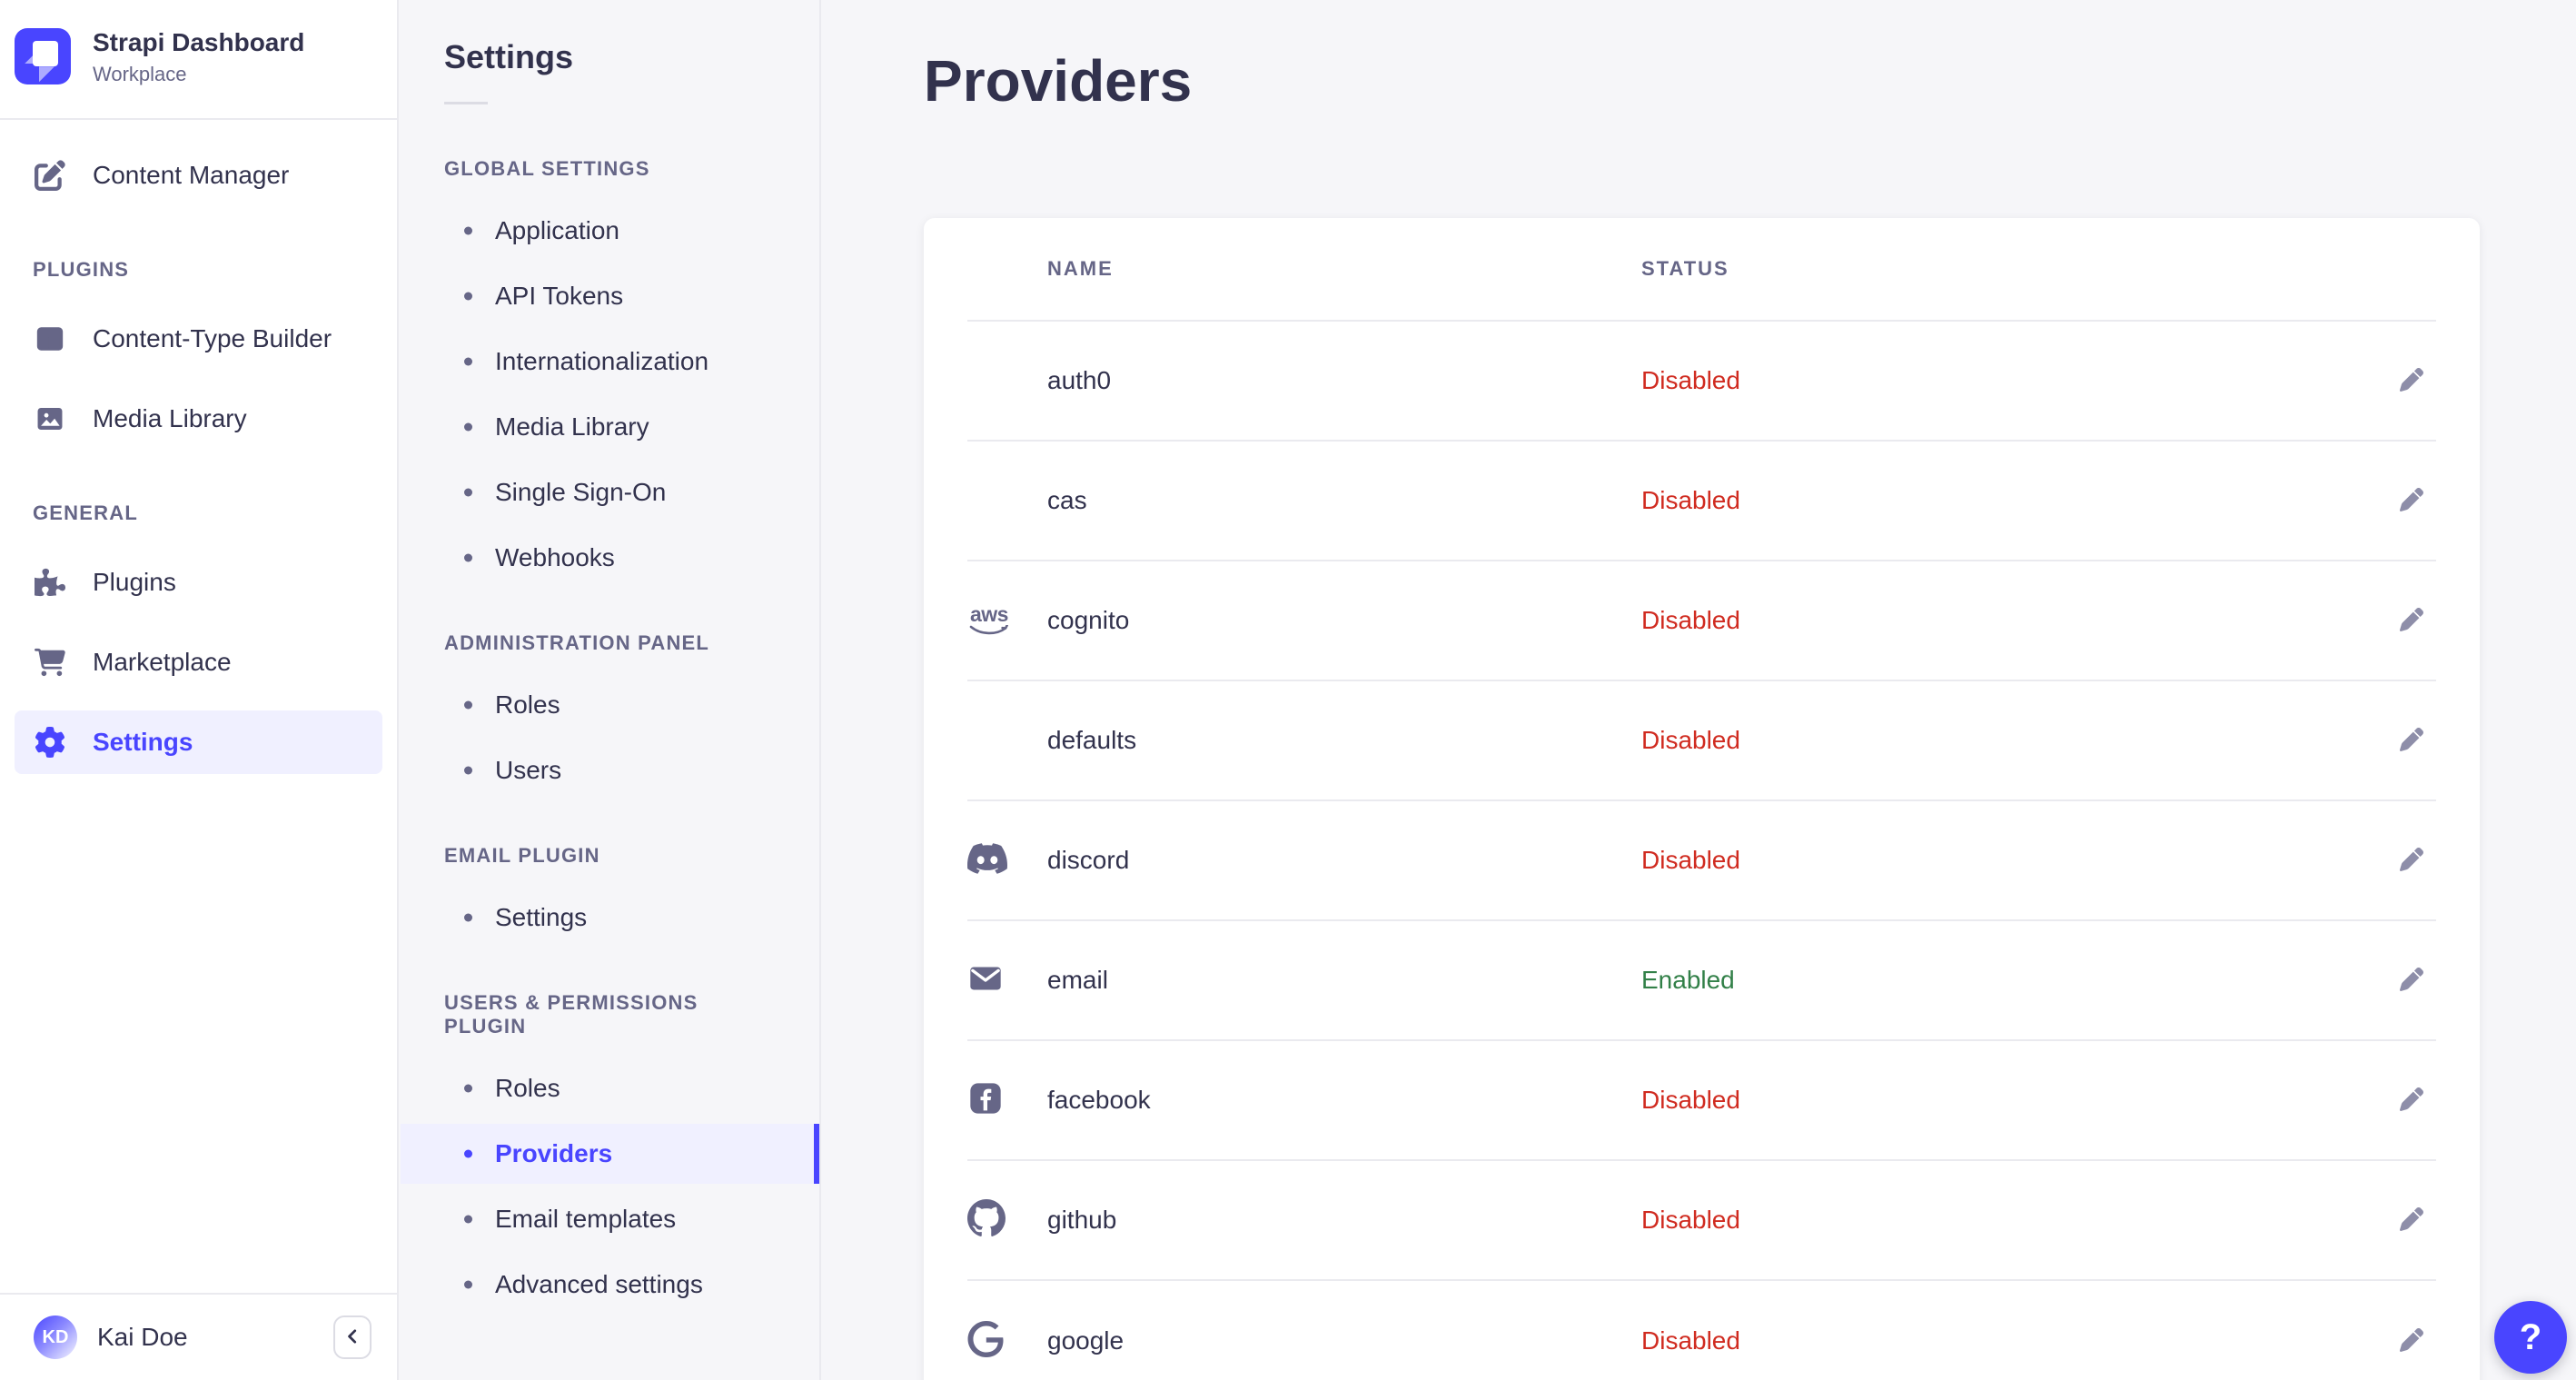 The height and width of the screenshot is (1380, 2576). I want to click on chevron-left-icon, so click(352, 1337).